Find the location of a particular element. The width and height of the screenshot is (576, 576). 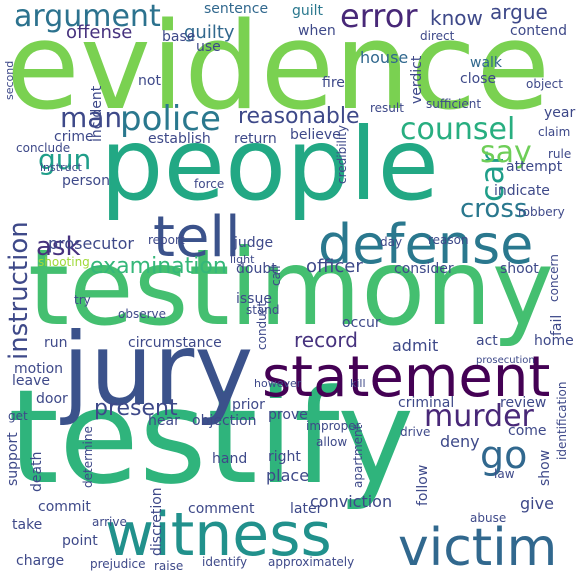

word-person: person is located at coordinates (86, 181).